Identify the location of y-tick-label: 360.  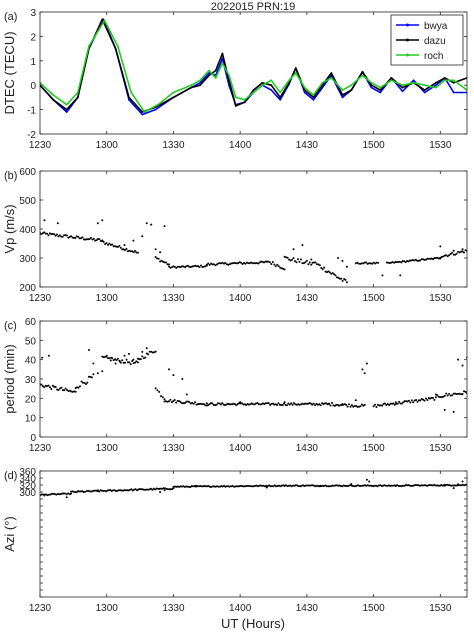
(27, 472).